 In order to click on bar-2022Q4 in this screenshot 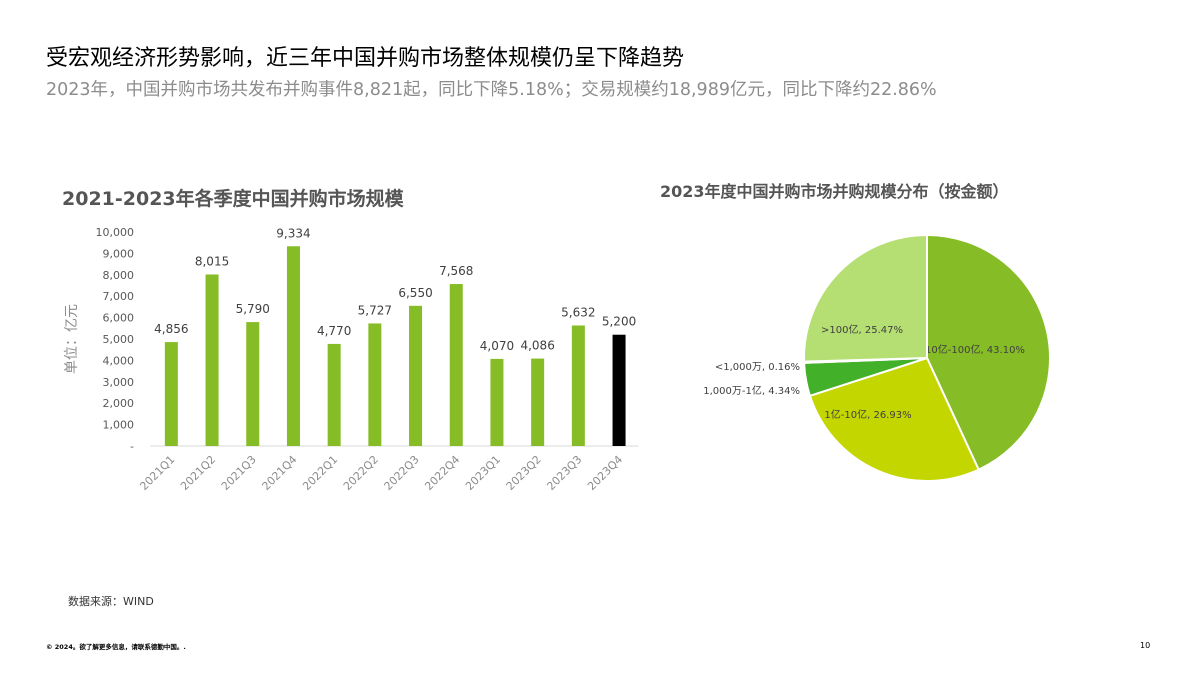, I will do `click(456, 365)`.